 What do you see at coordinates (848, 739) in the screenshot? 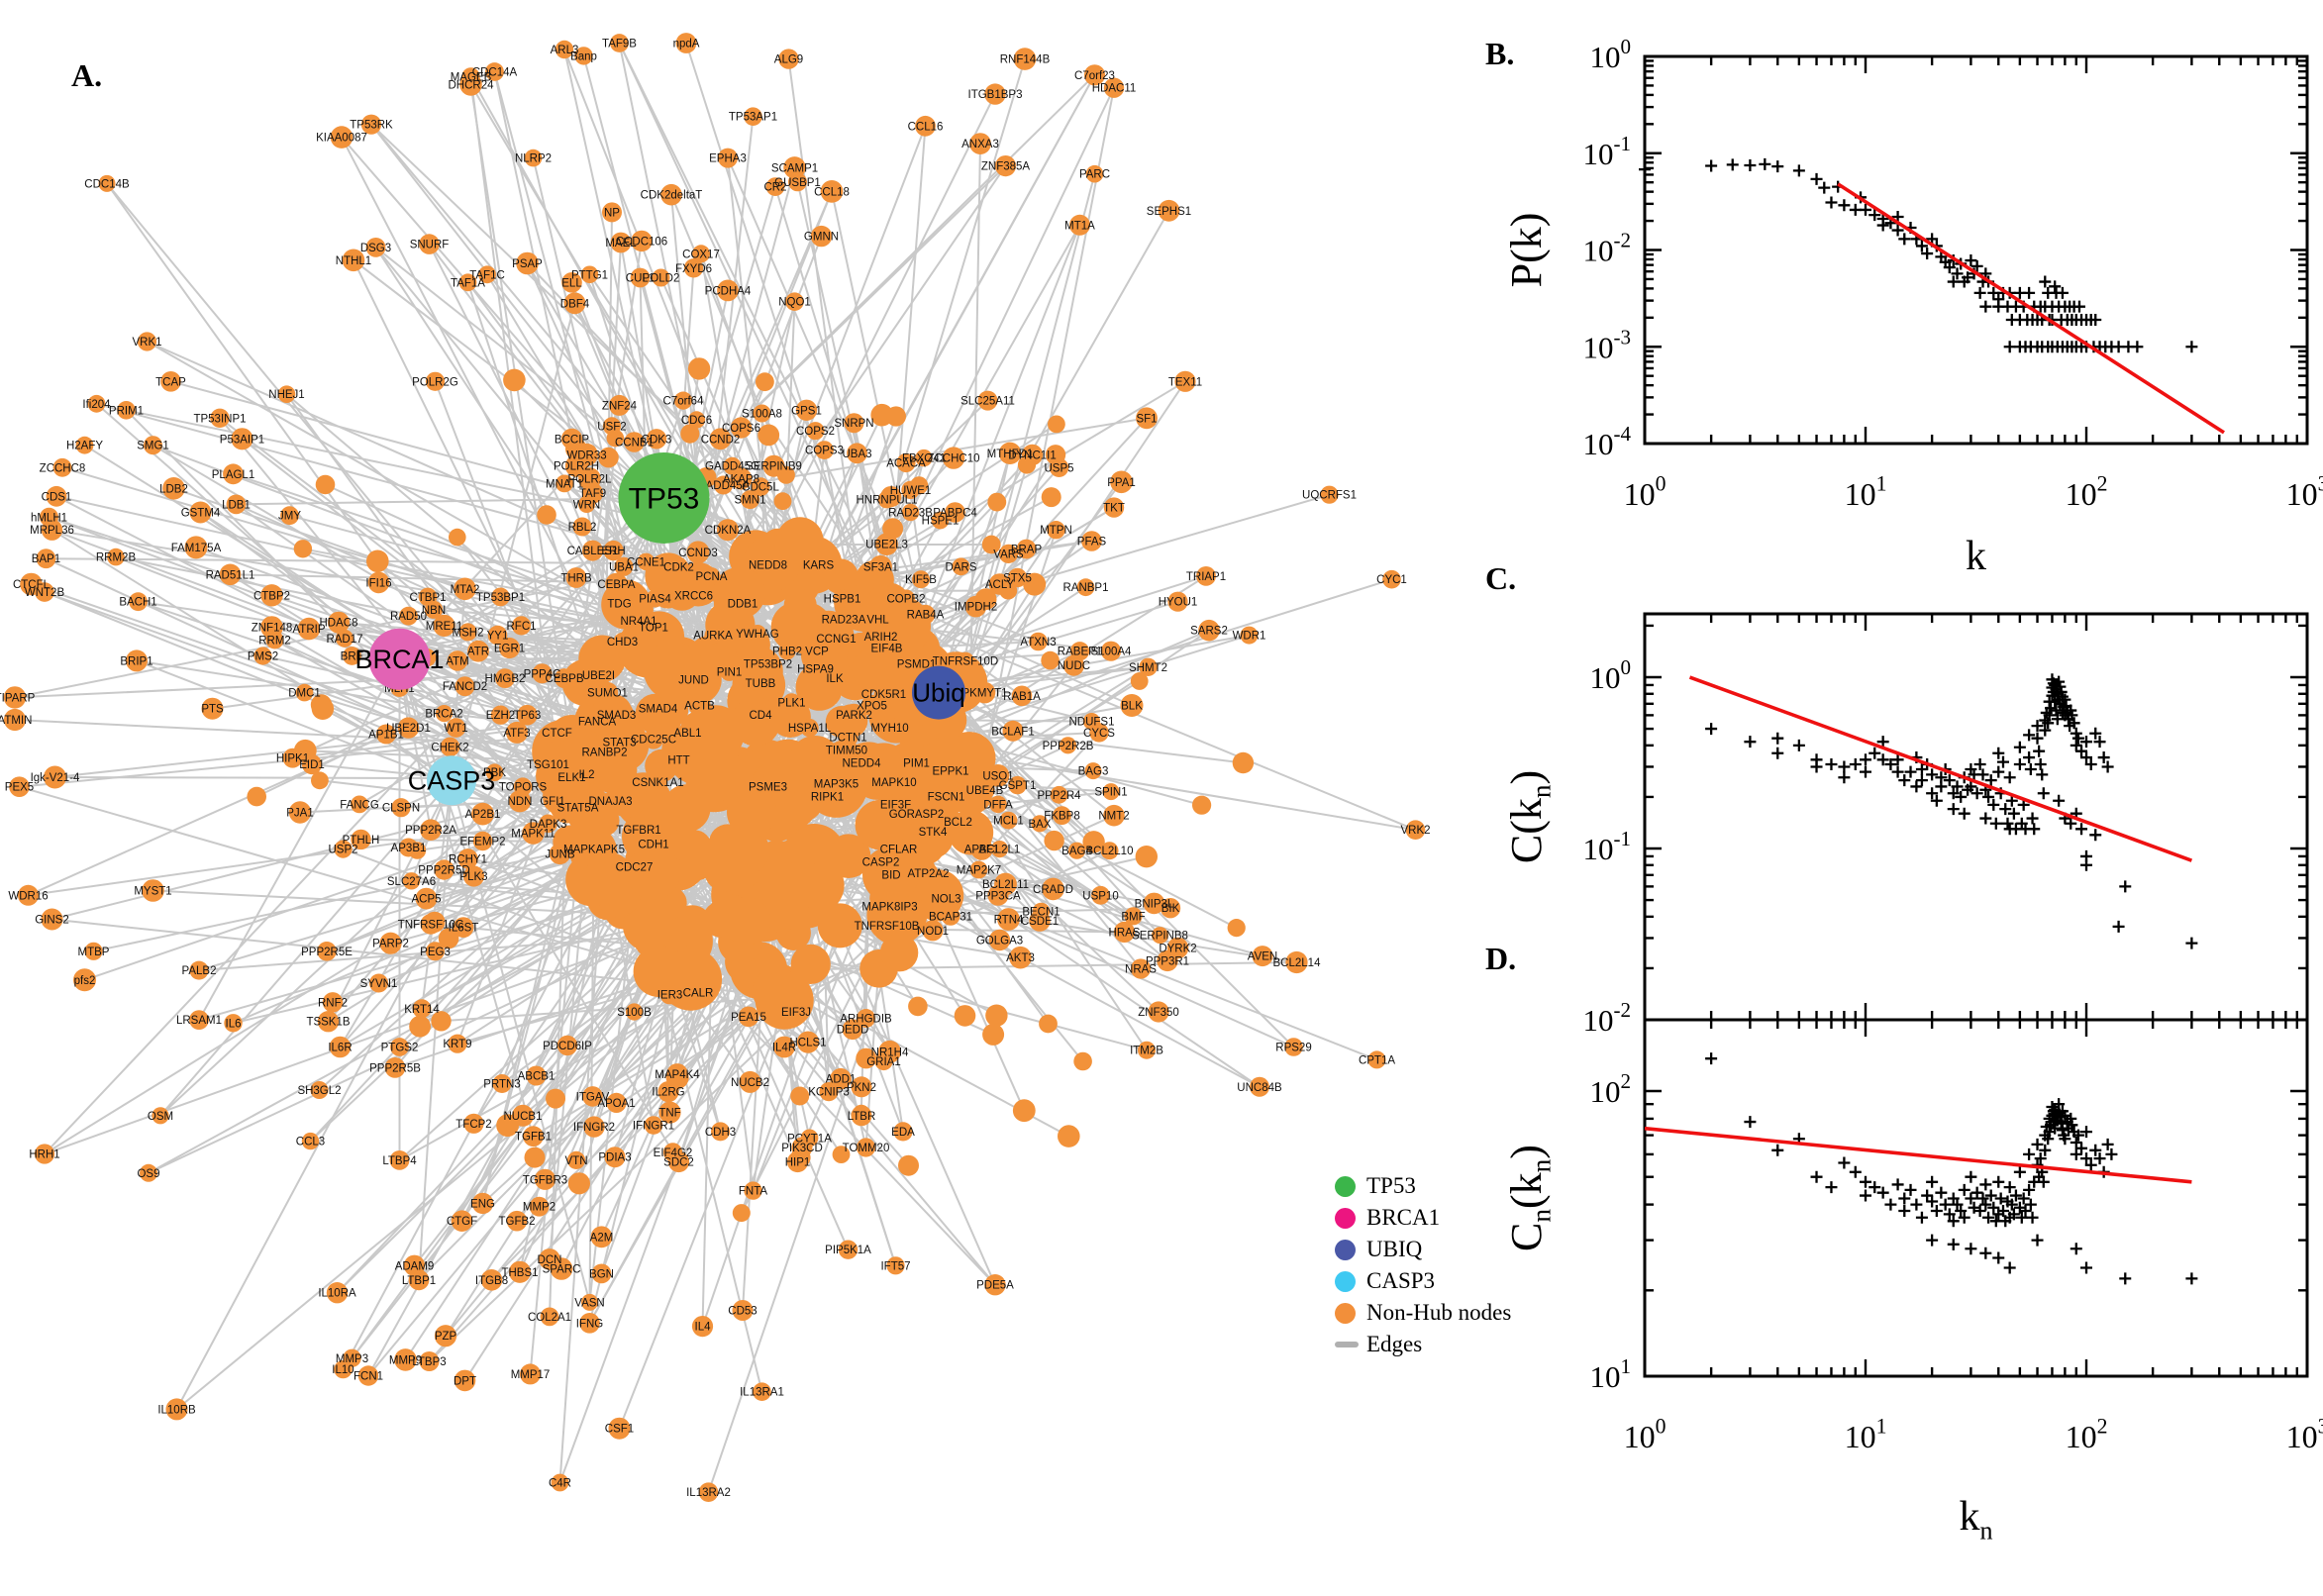
I see `node-label: DCTN1` at bounding box center [848, 739].